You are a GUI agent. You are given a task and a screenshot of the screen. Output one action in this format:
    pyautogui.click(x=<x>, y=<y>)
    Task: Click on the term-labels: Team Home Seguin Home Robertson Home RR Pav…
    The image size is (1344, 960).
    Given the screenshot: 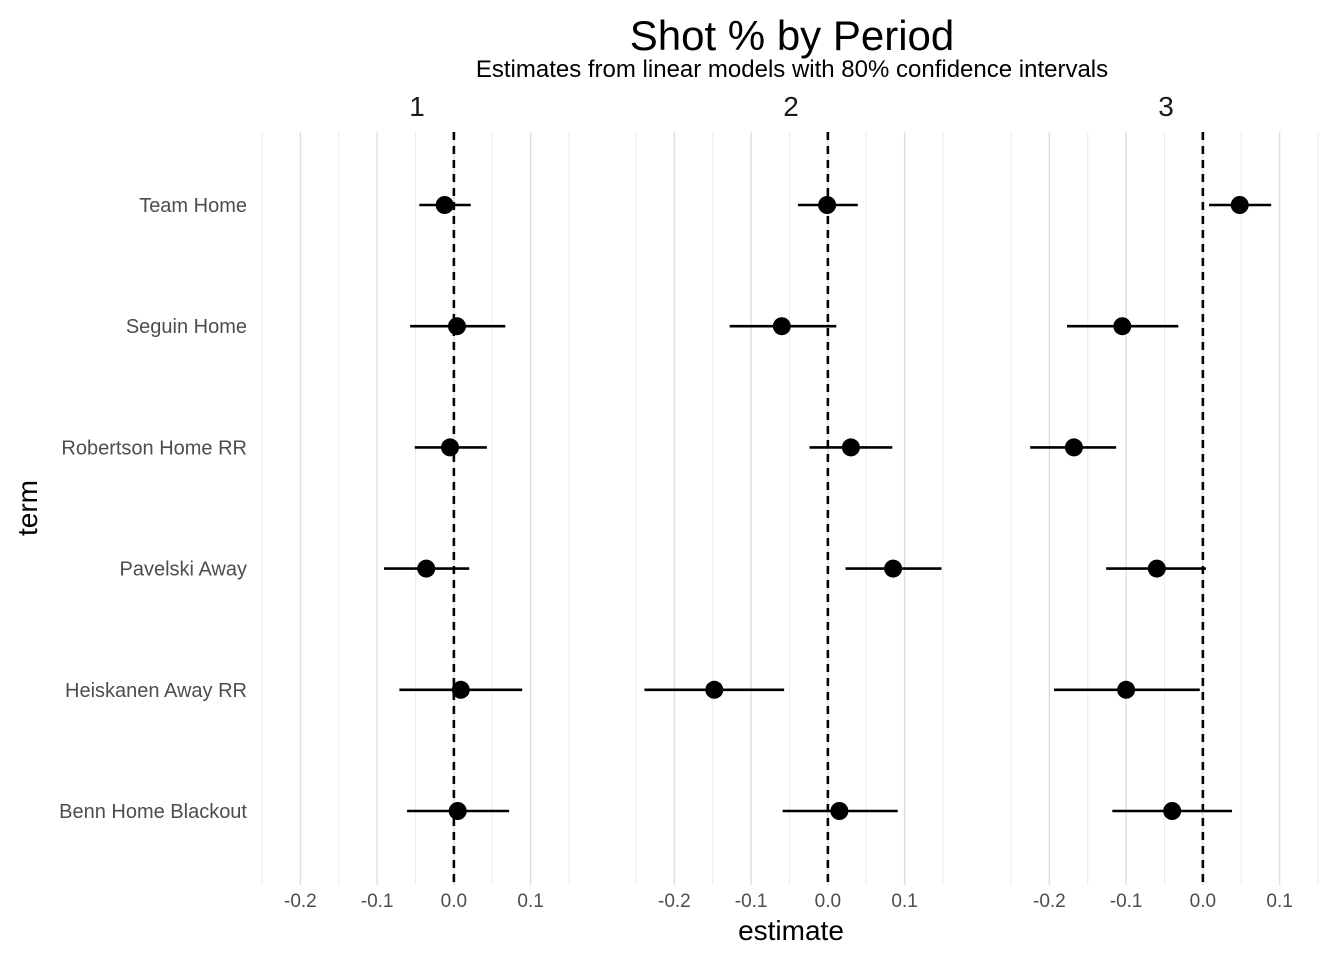 What is the action you would take?
    pyautogui.click(x=153, y=509)
    